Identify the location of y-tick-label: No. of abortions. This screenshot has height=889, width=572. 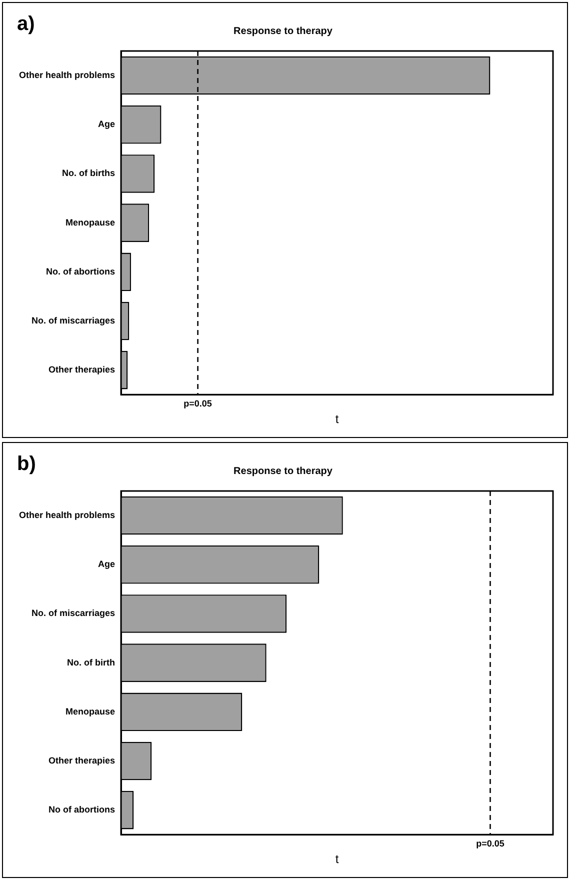
(81, 271).